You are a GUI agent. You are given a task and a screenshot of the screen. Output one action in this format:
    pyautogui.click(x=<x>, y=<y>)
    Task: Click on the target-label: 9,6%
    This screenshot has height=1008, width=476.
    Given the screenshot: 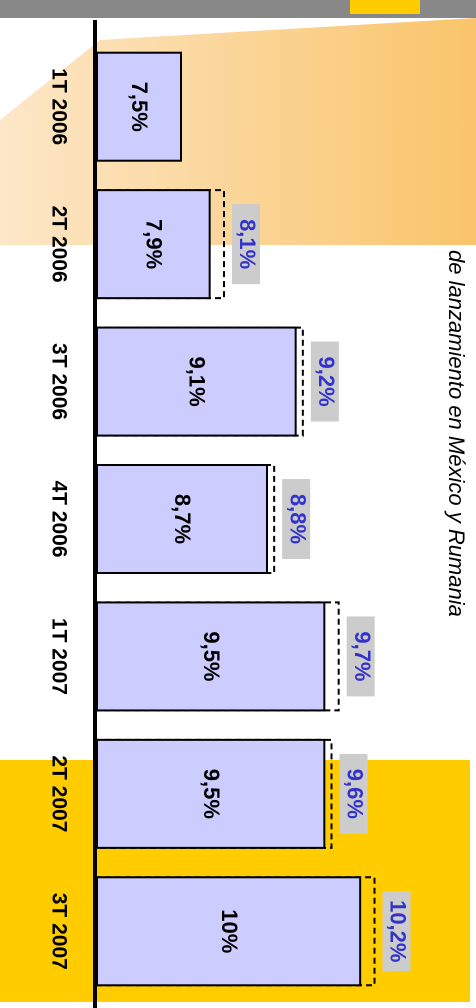 What is the action you would take?
    pyautogui.click(x=355, y=794)
    